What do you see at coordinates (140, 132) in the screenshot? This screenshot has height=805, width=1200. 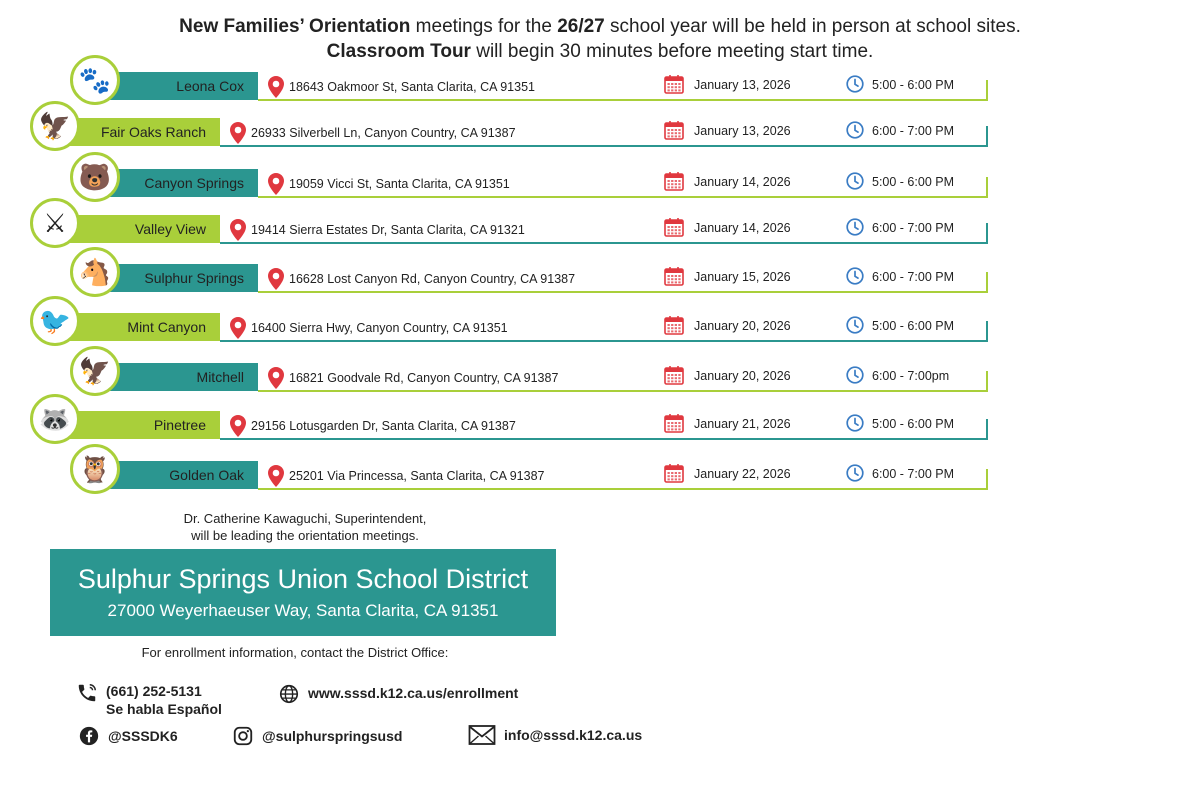 I see `school-name: Fair Oaks Ranch` at bounding box center [140, 132].